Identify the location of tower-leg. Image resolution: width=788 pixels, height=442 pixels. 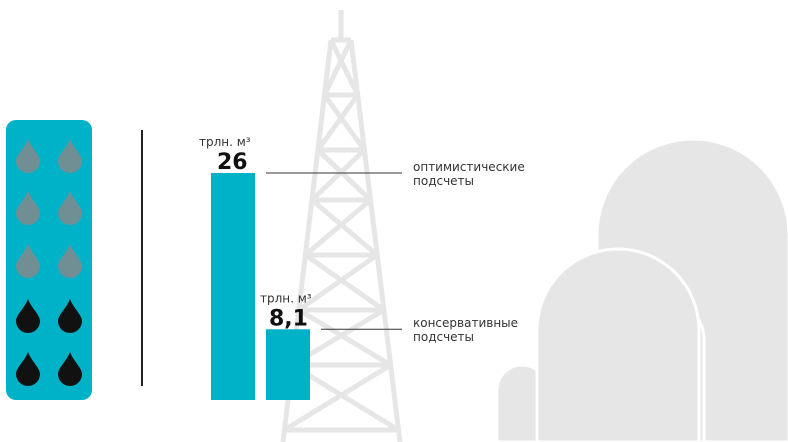
(375, 240).